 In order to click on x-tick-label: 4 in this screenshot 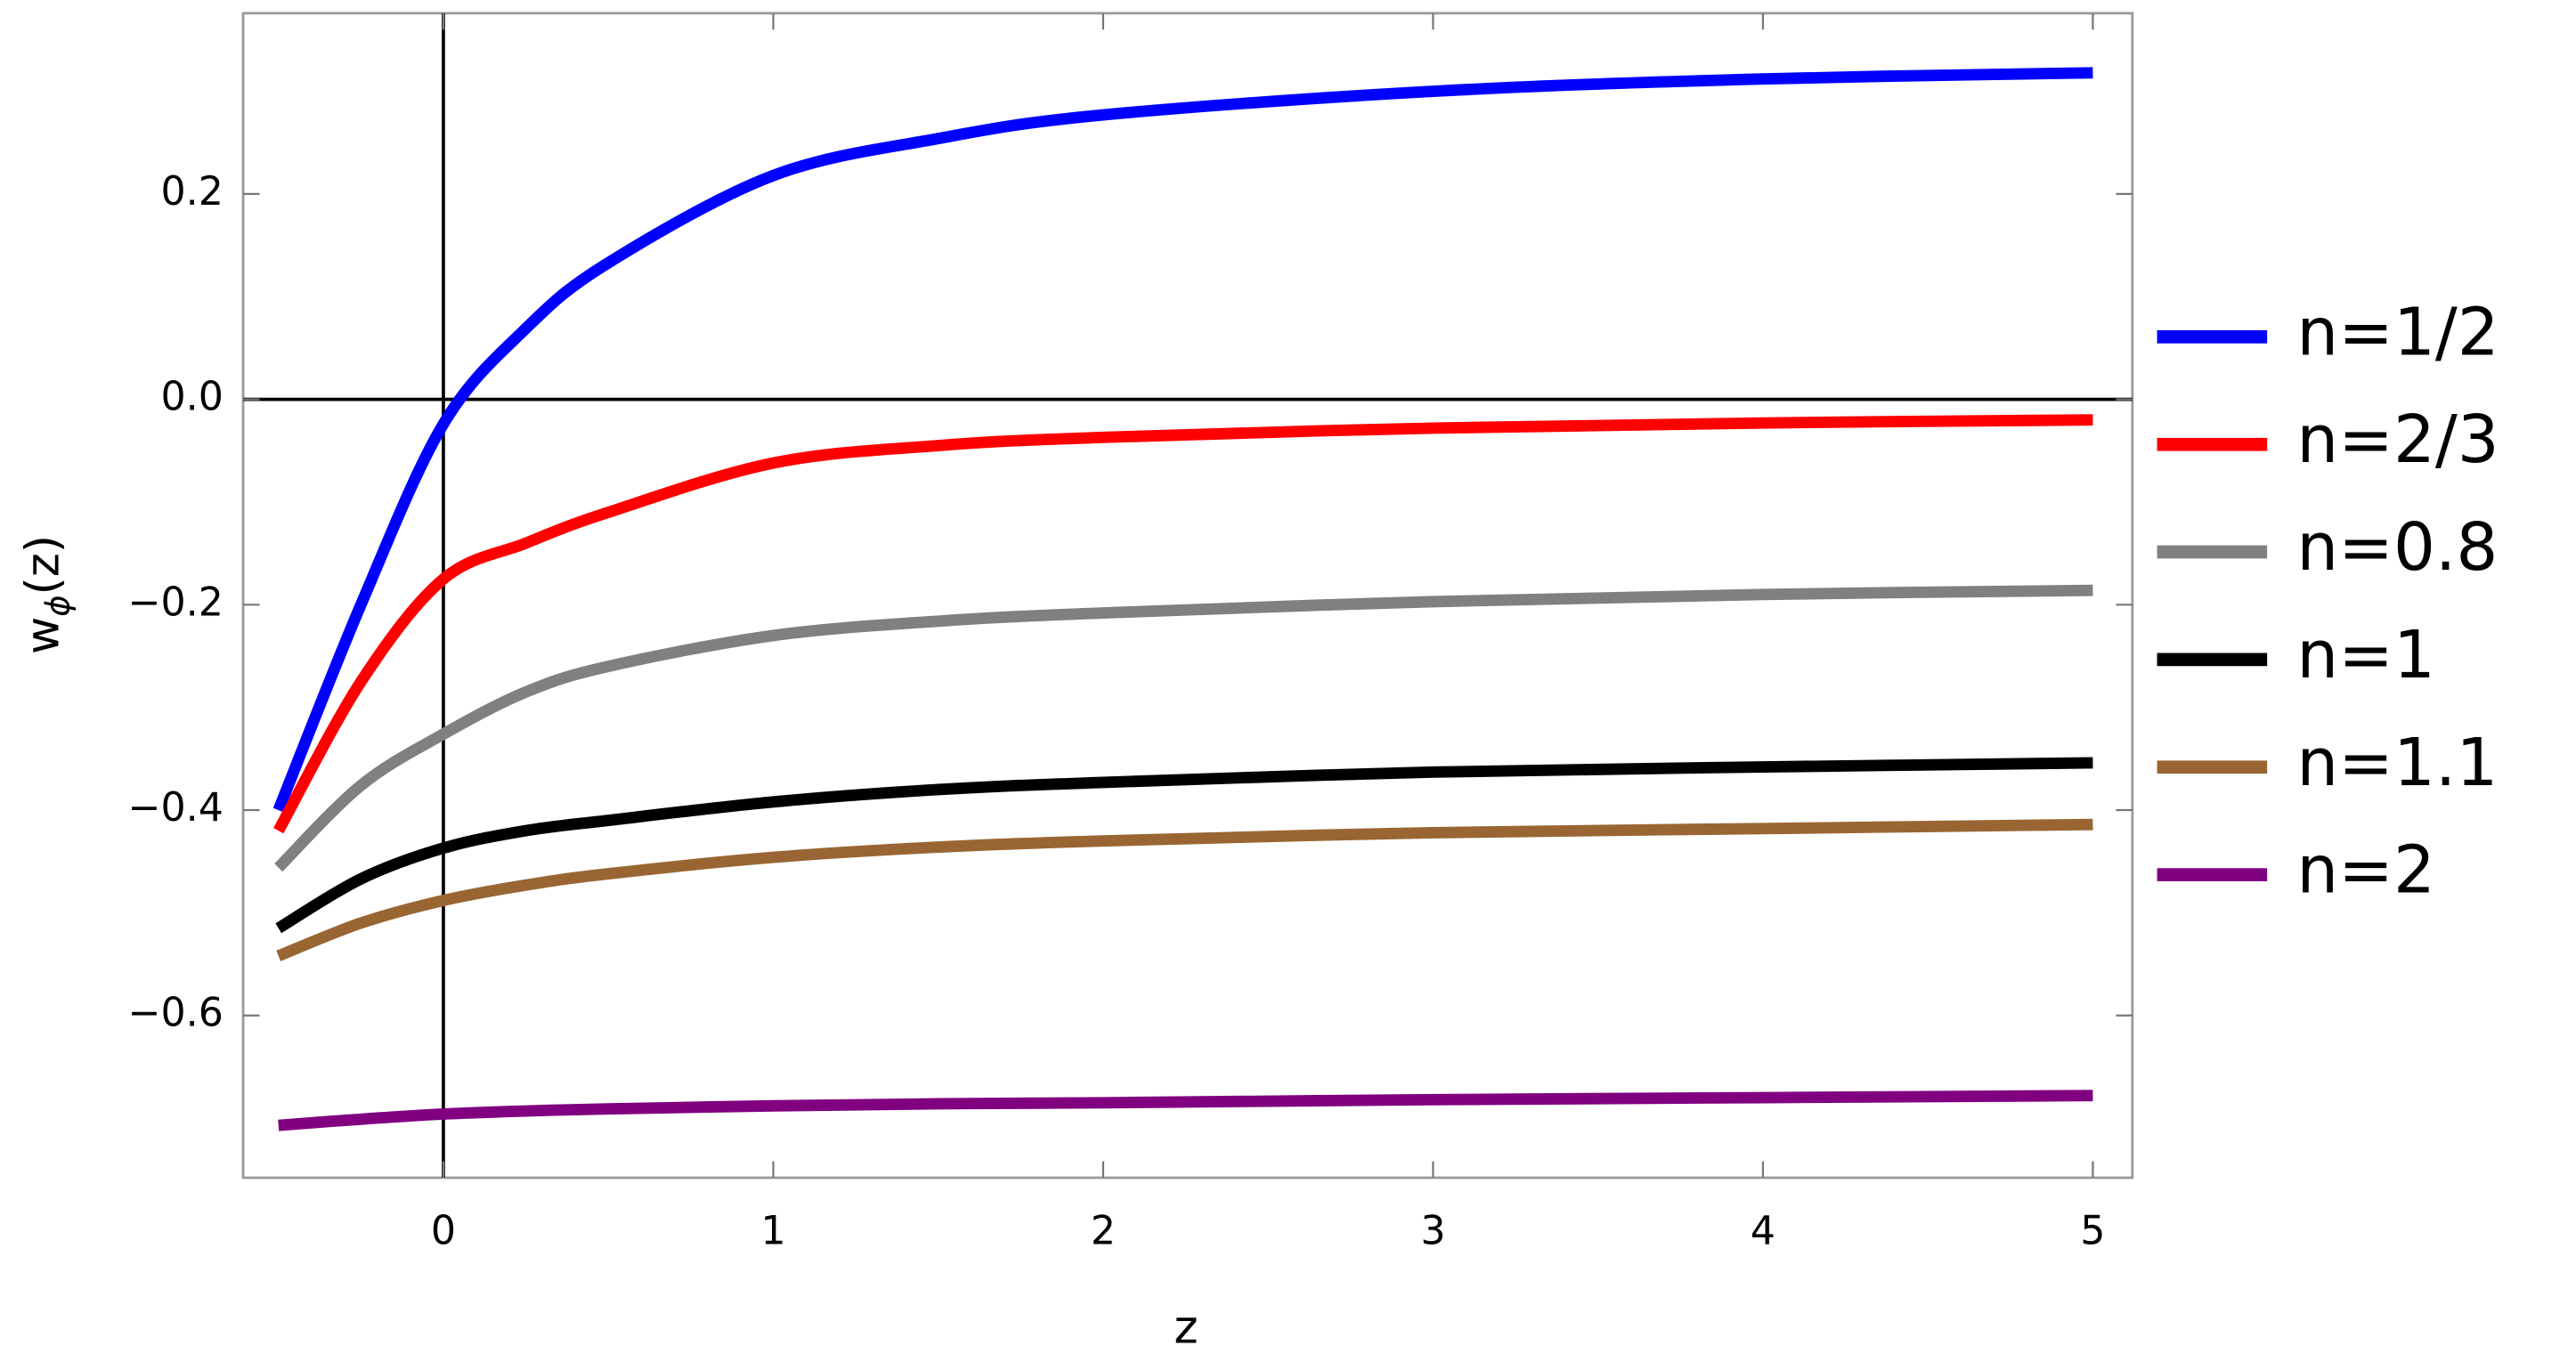, I will do `click(1763, 1231)`.